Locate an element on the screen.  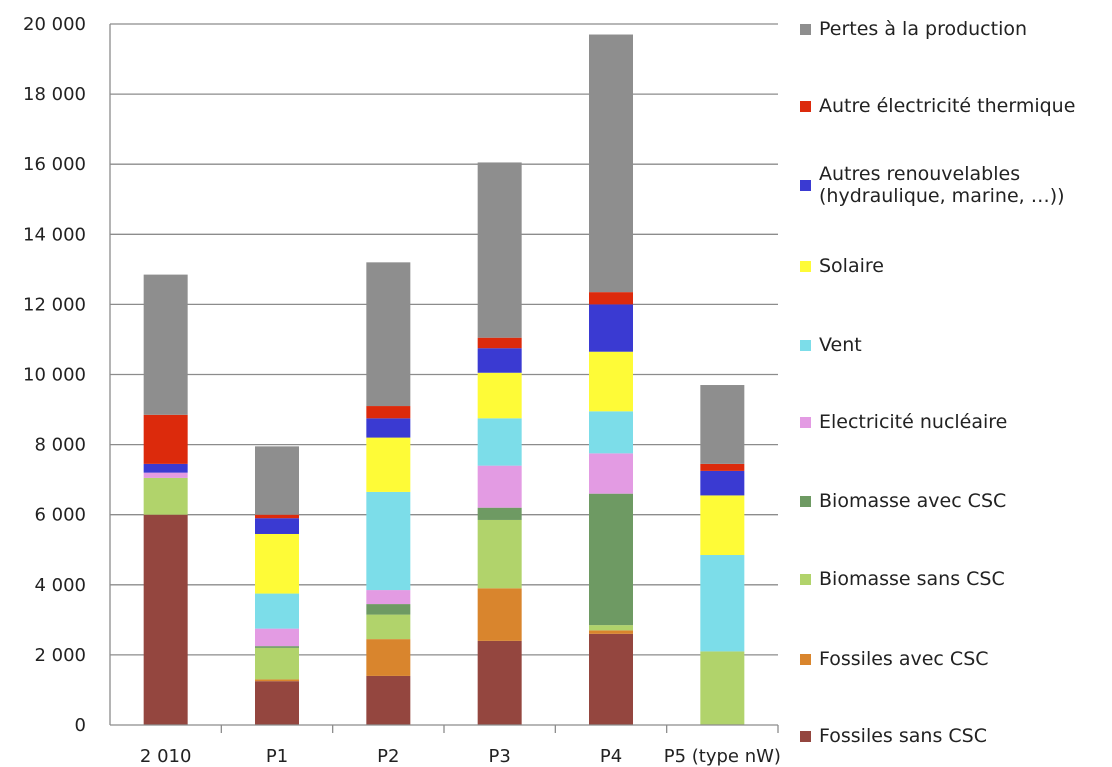
y-tick-label: 4 000 is located at coordinates (60, 585).